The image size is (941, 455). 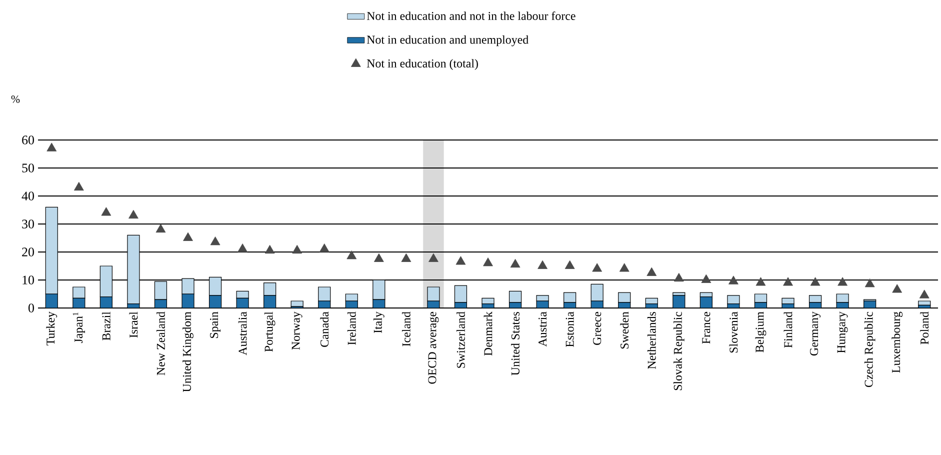 What do you see at coordinates (651, 340) in the screenshot?
I see `x-tick-label: Netherlands` at bounding box center [651, 340].